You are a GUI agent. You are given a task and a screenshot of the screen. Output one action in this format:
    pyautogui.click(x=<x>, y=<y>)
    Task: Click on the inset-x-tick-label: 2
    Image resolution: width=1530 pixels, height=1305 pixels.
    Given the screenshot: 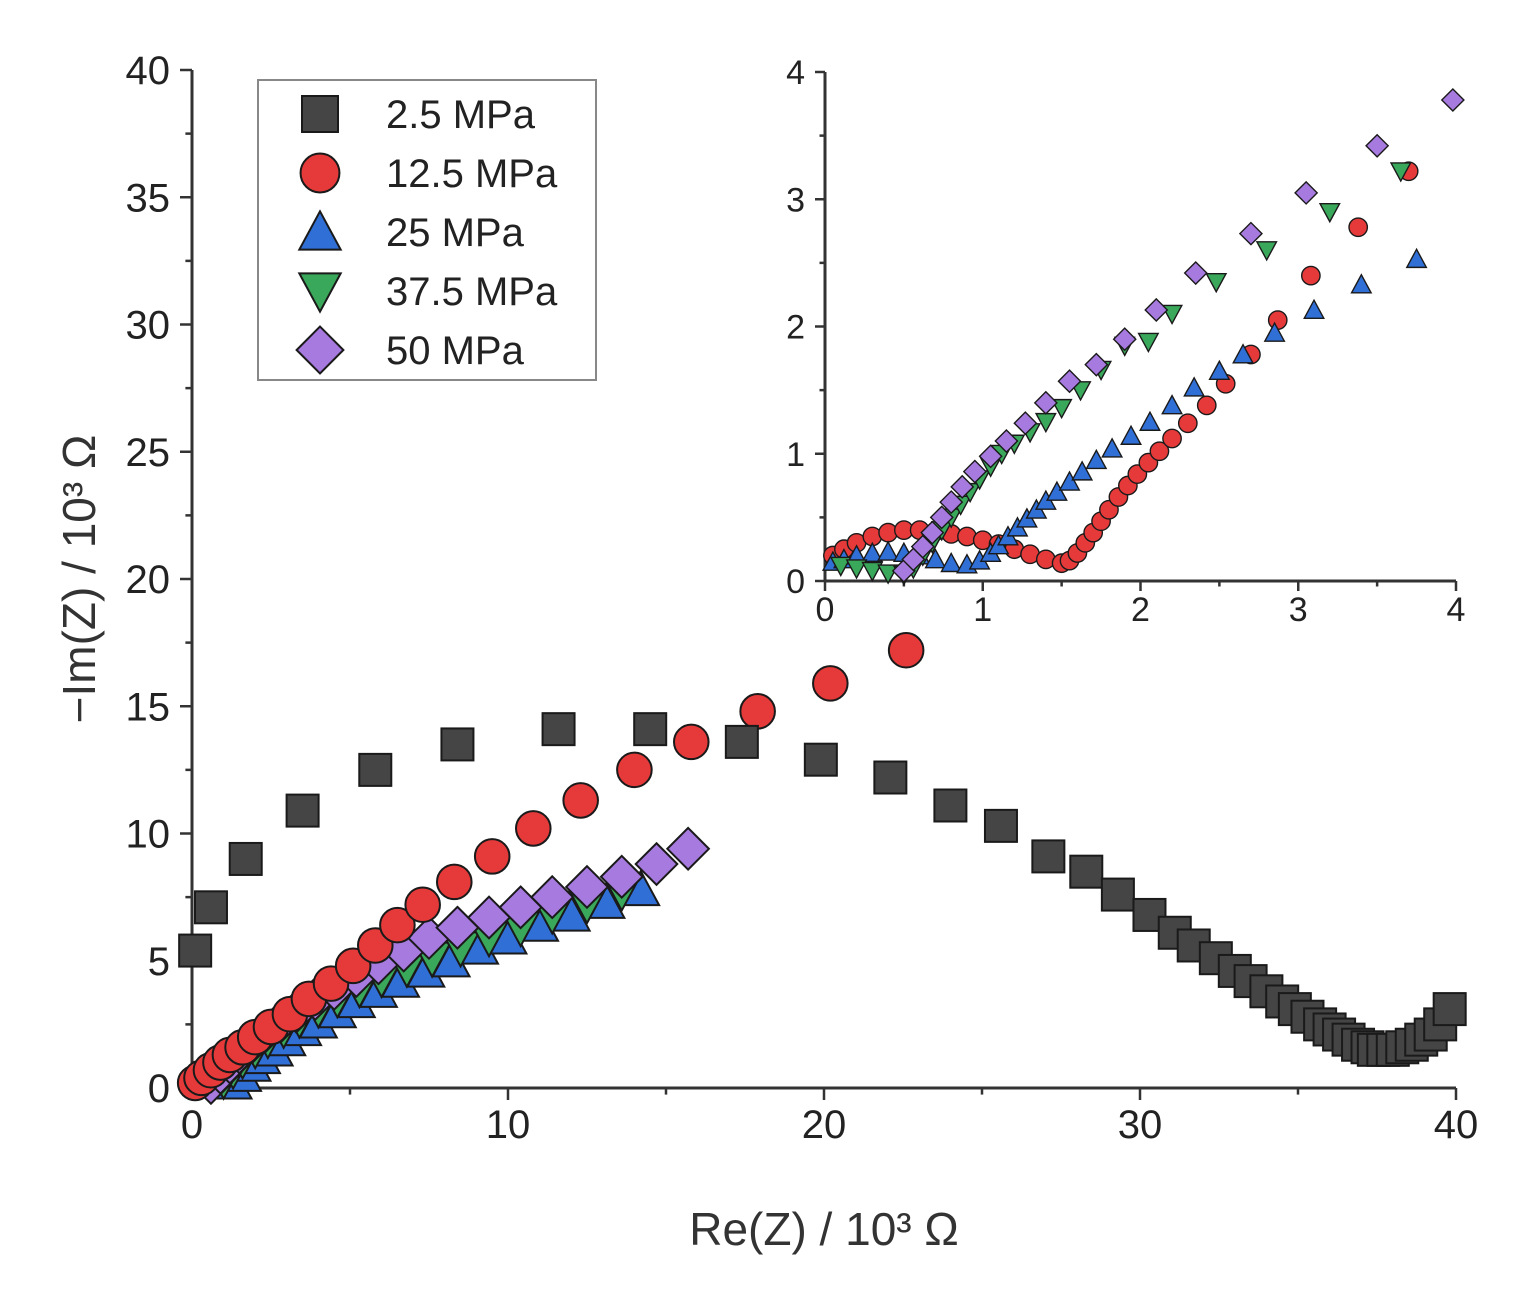 What is the action you would take?
    pyautogui.click(x=1140, y=610)
    